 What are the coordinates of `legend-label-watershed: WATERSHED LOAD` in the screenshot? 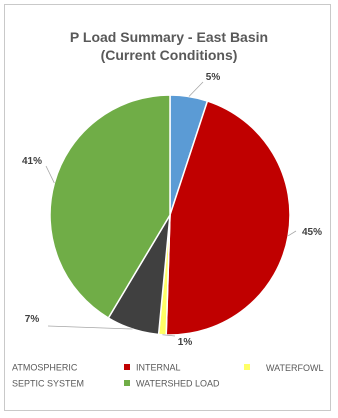 It's located at (178, 383).